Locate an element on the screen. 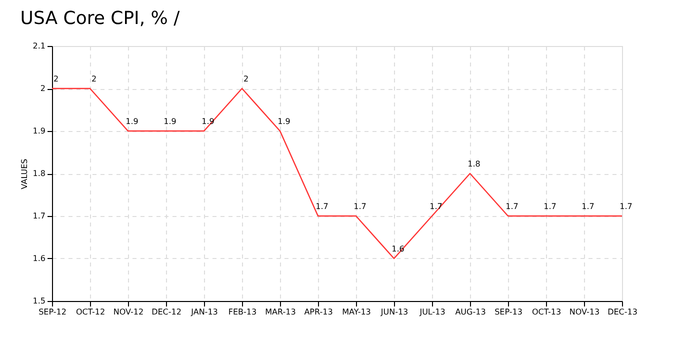 Image resolution: width=700 pixels, height=350 pixels. x-tick-label: JAN-13 is located at coordinates (204, 312).